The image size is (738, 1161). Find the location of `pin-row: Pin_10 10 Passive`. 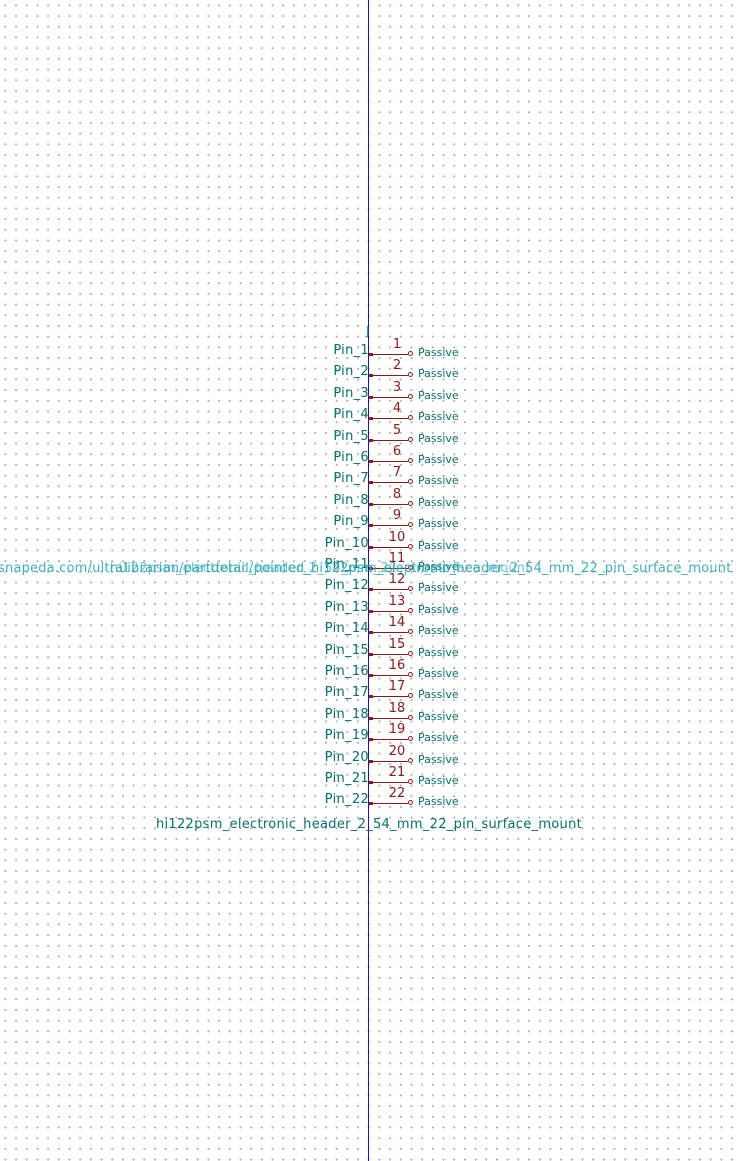

pin-row: Pin_10 10 Passive is located at coordinates (369, 544).